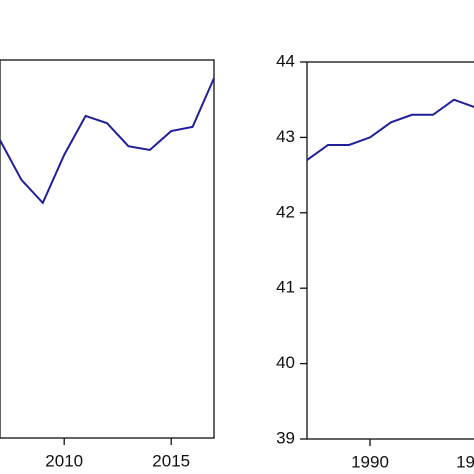 This screenshot has width=474, height=474. I want to click on x-tick-label: 2015, so click(171, 460).